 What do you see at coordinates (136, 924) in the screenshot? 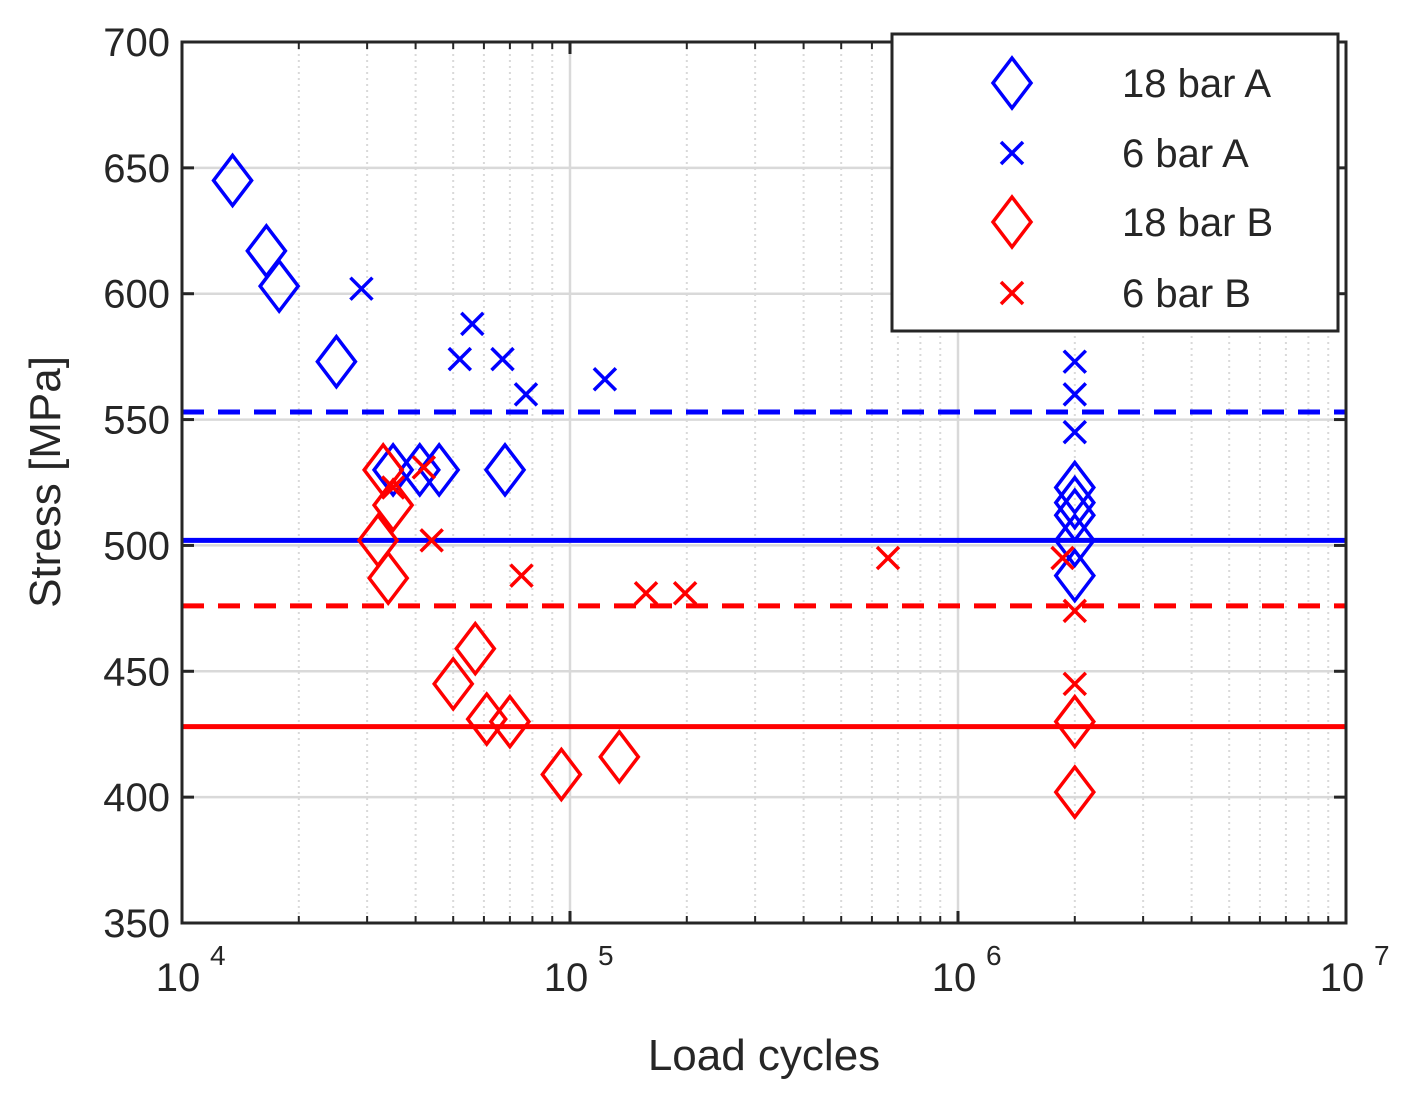
I see `y-tick-label: 350` at bounding box center [136, 924].